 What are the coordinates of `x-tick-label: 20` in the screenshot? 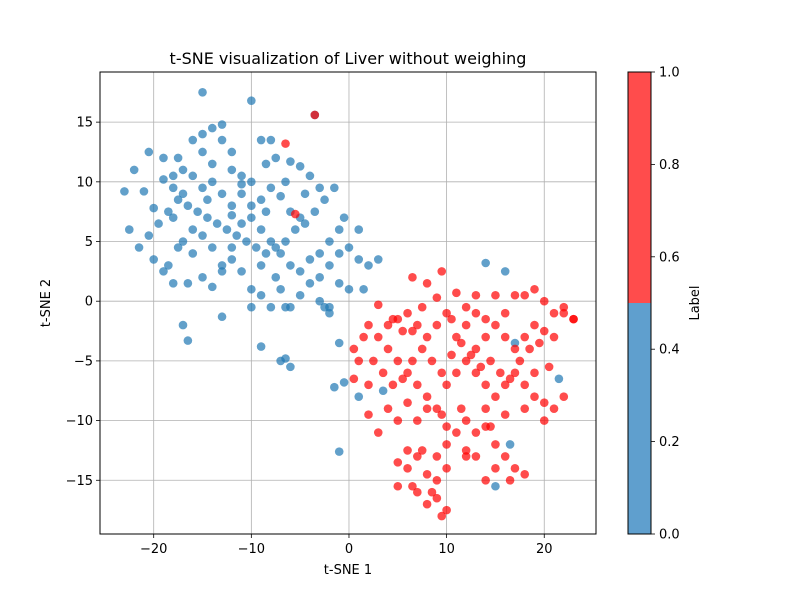 It's located at (544, 549).